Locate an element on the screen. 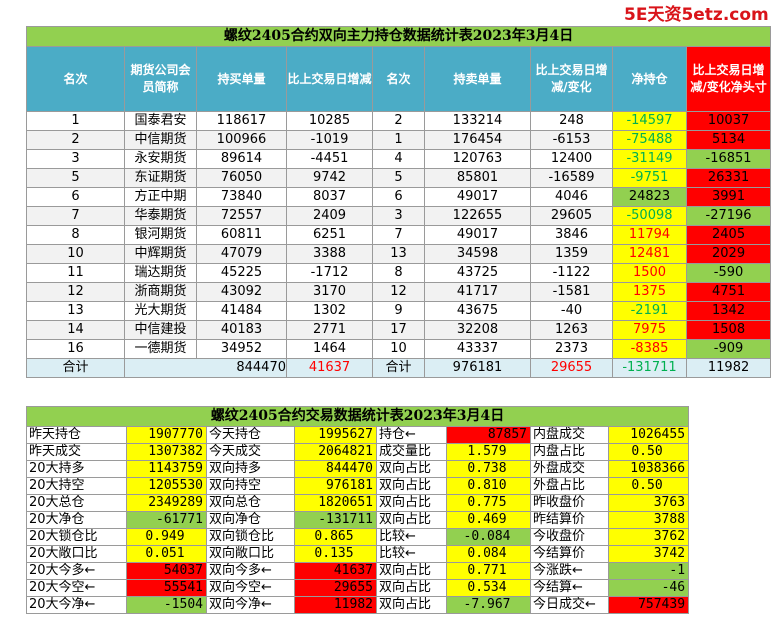  cell-sell: 49017 is located at coordinates (477, 235).